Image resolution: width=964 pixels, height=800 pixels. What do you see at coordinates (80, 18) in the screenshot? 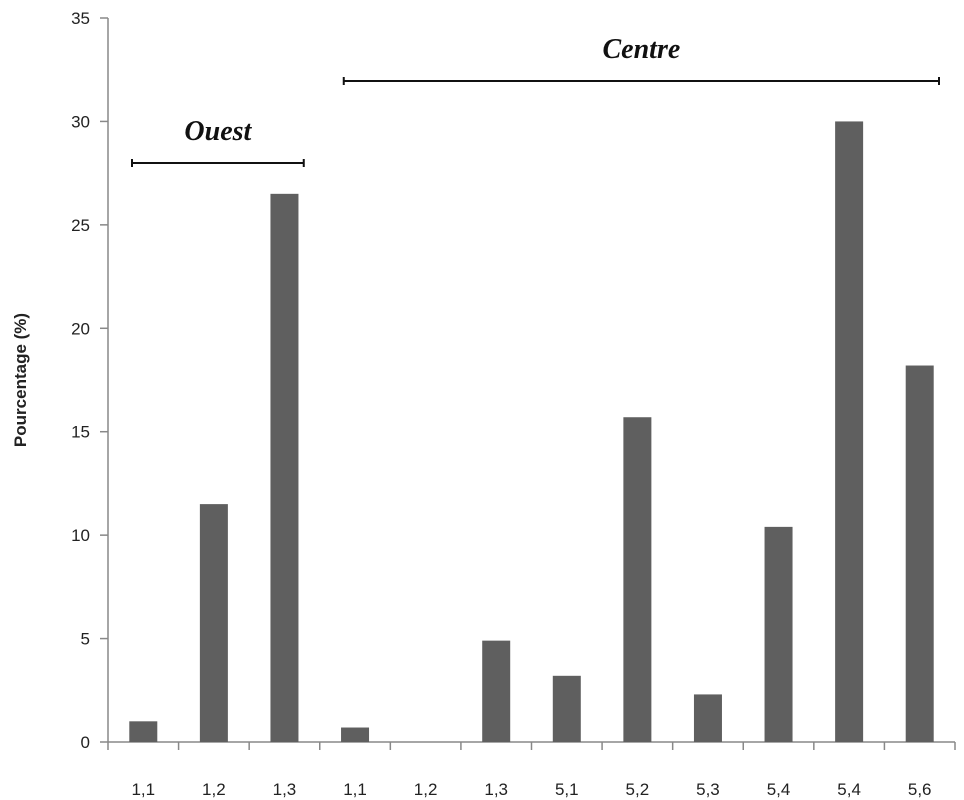
I see `y-tick-label: 35` at bounding box center [80, 18].